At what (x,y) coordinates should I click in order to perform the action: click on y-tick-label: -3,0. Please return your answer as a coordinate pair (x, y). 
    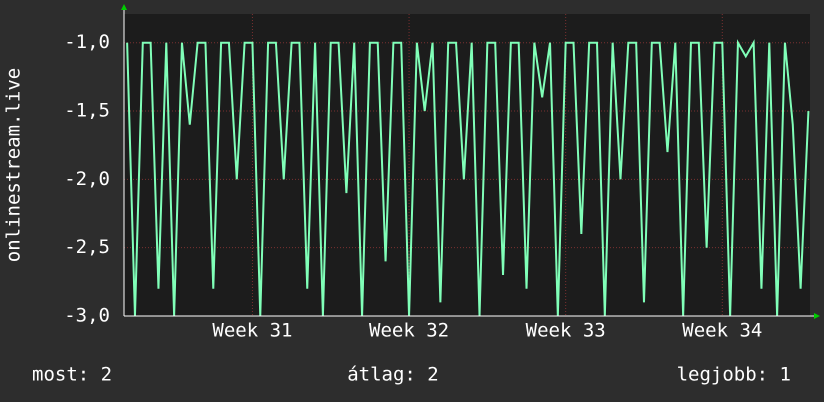
    Looking at the image, I should click on (87, 316).